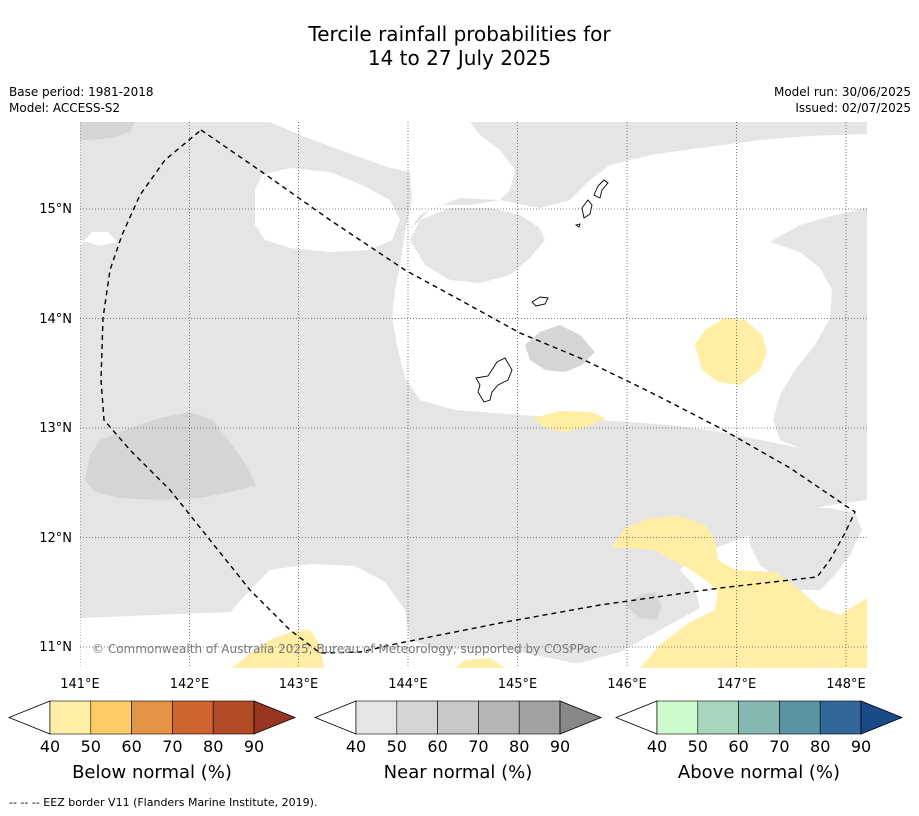 This screenshot has width=919, height=816. I want to click on near-normal-region-50-nw, so click(107, 131).